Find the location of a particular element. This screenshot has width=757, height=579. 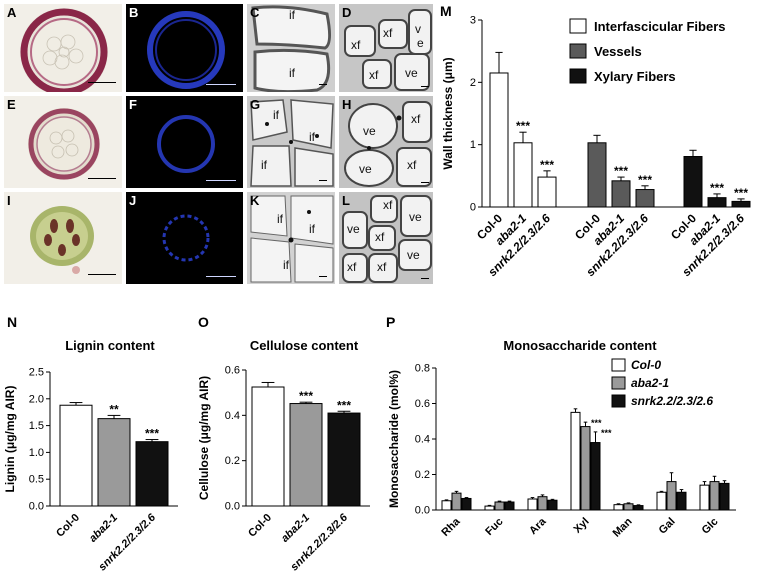

stem-cross-section-e is located at coordinates (64, 144).